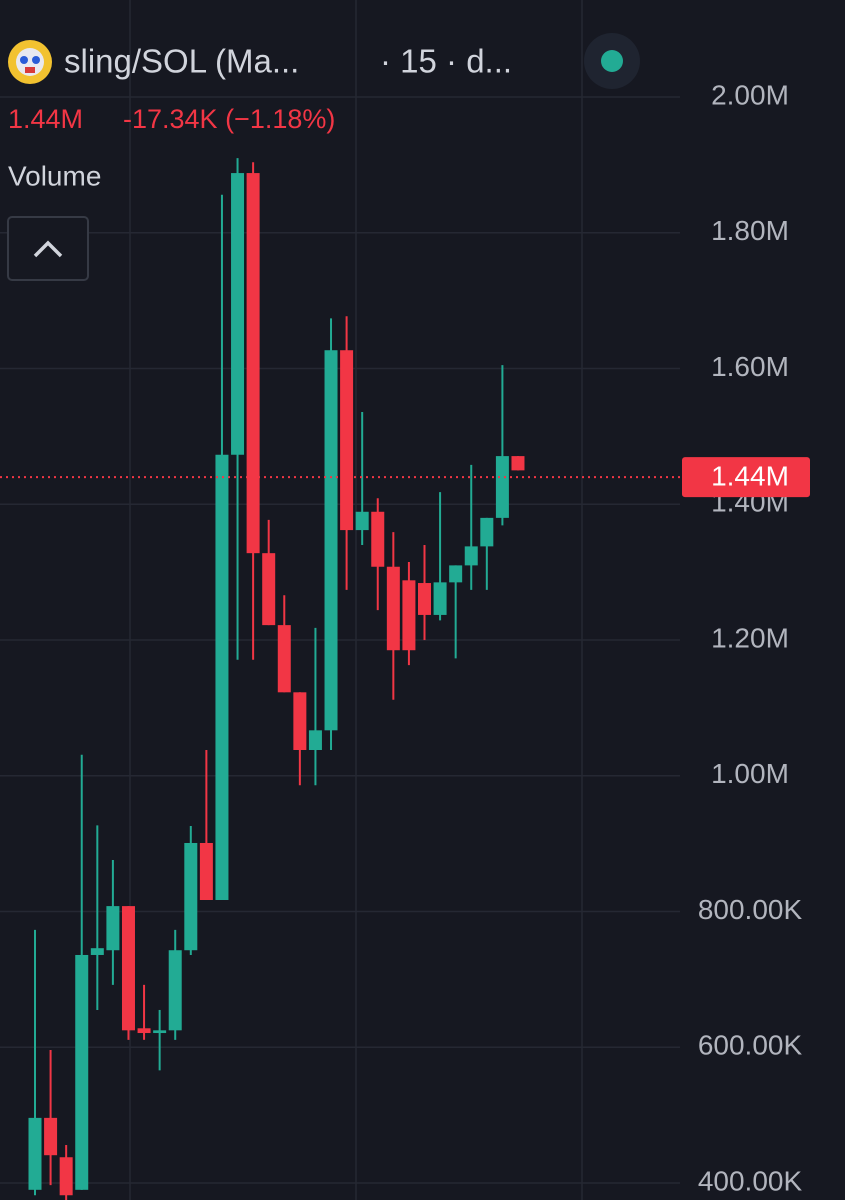 The height and width of the screenshot is (1200, 845). I want to click on price-change: -17.34K (−1.18%), so click(229, 119).